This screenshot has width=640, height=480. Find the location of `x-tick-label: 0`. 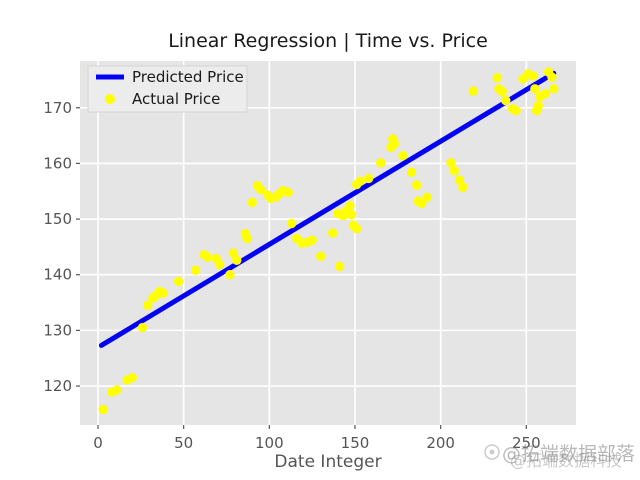

x-tick-label: 0 is located at coordinates (98, 443).